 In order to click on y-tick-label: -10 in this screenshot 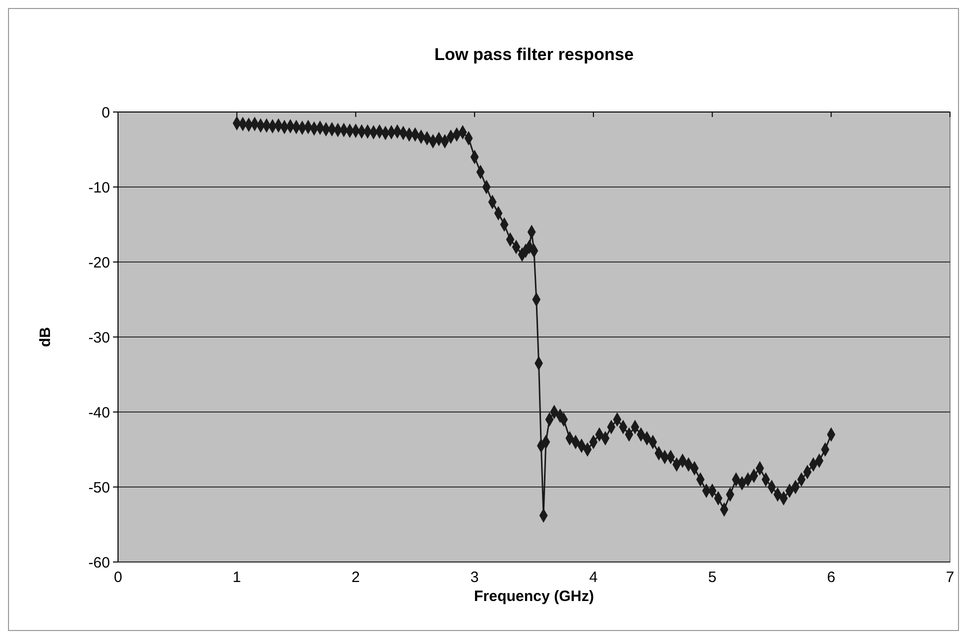, I will do `click(99, 187)`.